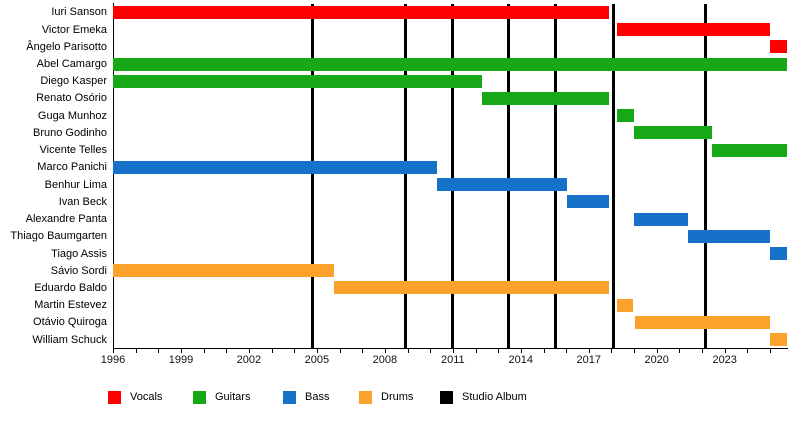 This screenshot has width=800, height=437. I want to click on member-name-label: Tiago Assis, so click(79, 253).